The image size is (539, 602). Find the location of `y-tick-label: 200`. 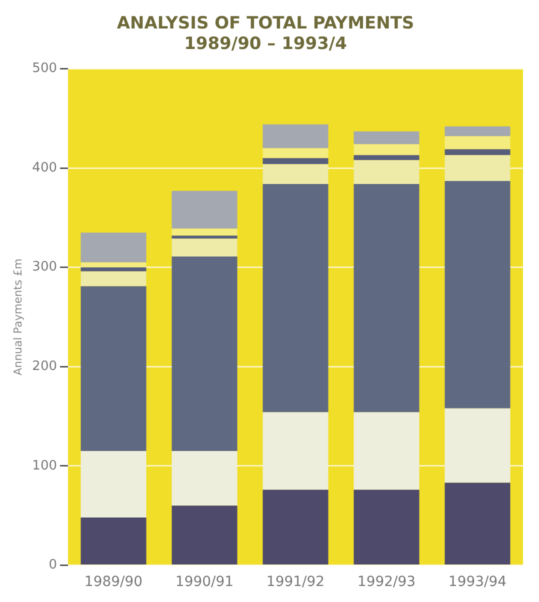

y-tick-label: 200 is located at coordinates (45, 366).